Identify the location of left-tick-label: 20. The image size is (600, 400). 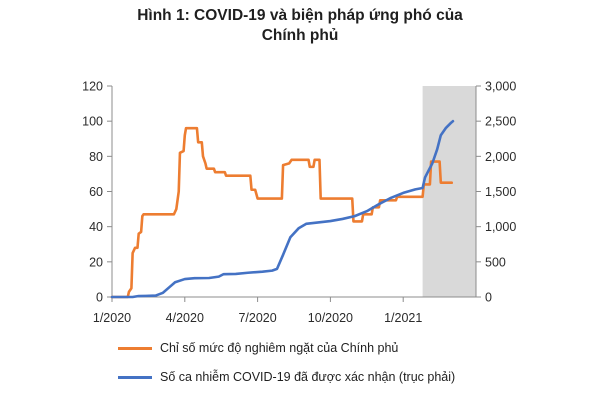
(96, 262).